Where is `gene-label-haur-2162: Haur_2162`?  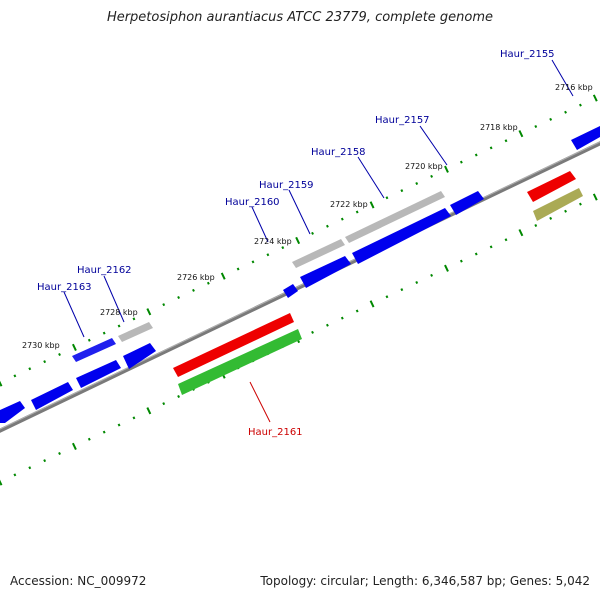 gene-label-haur-2162: Haur_2162 is located at coordinates (104, 270).